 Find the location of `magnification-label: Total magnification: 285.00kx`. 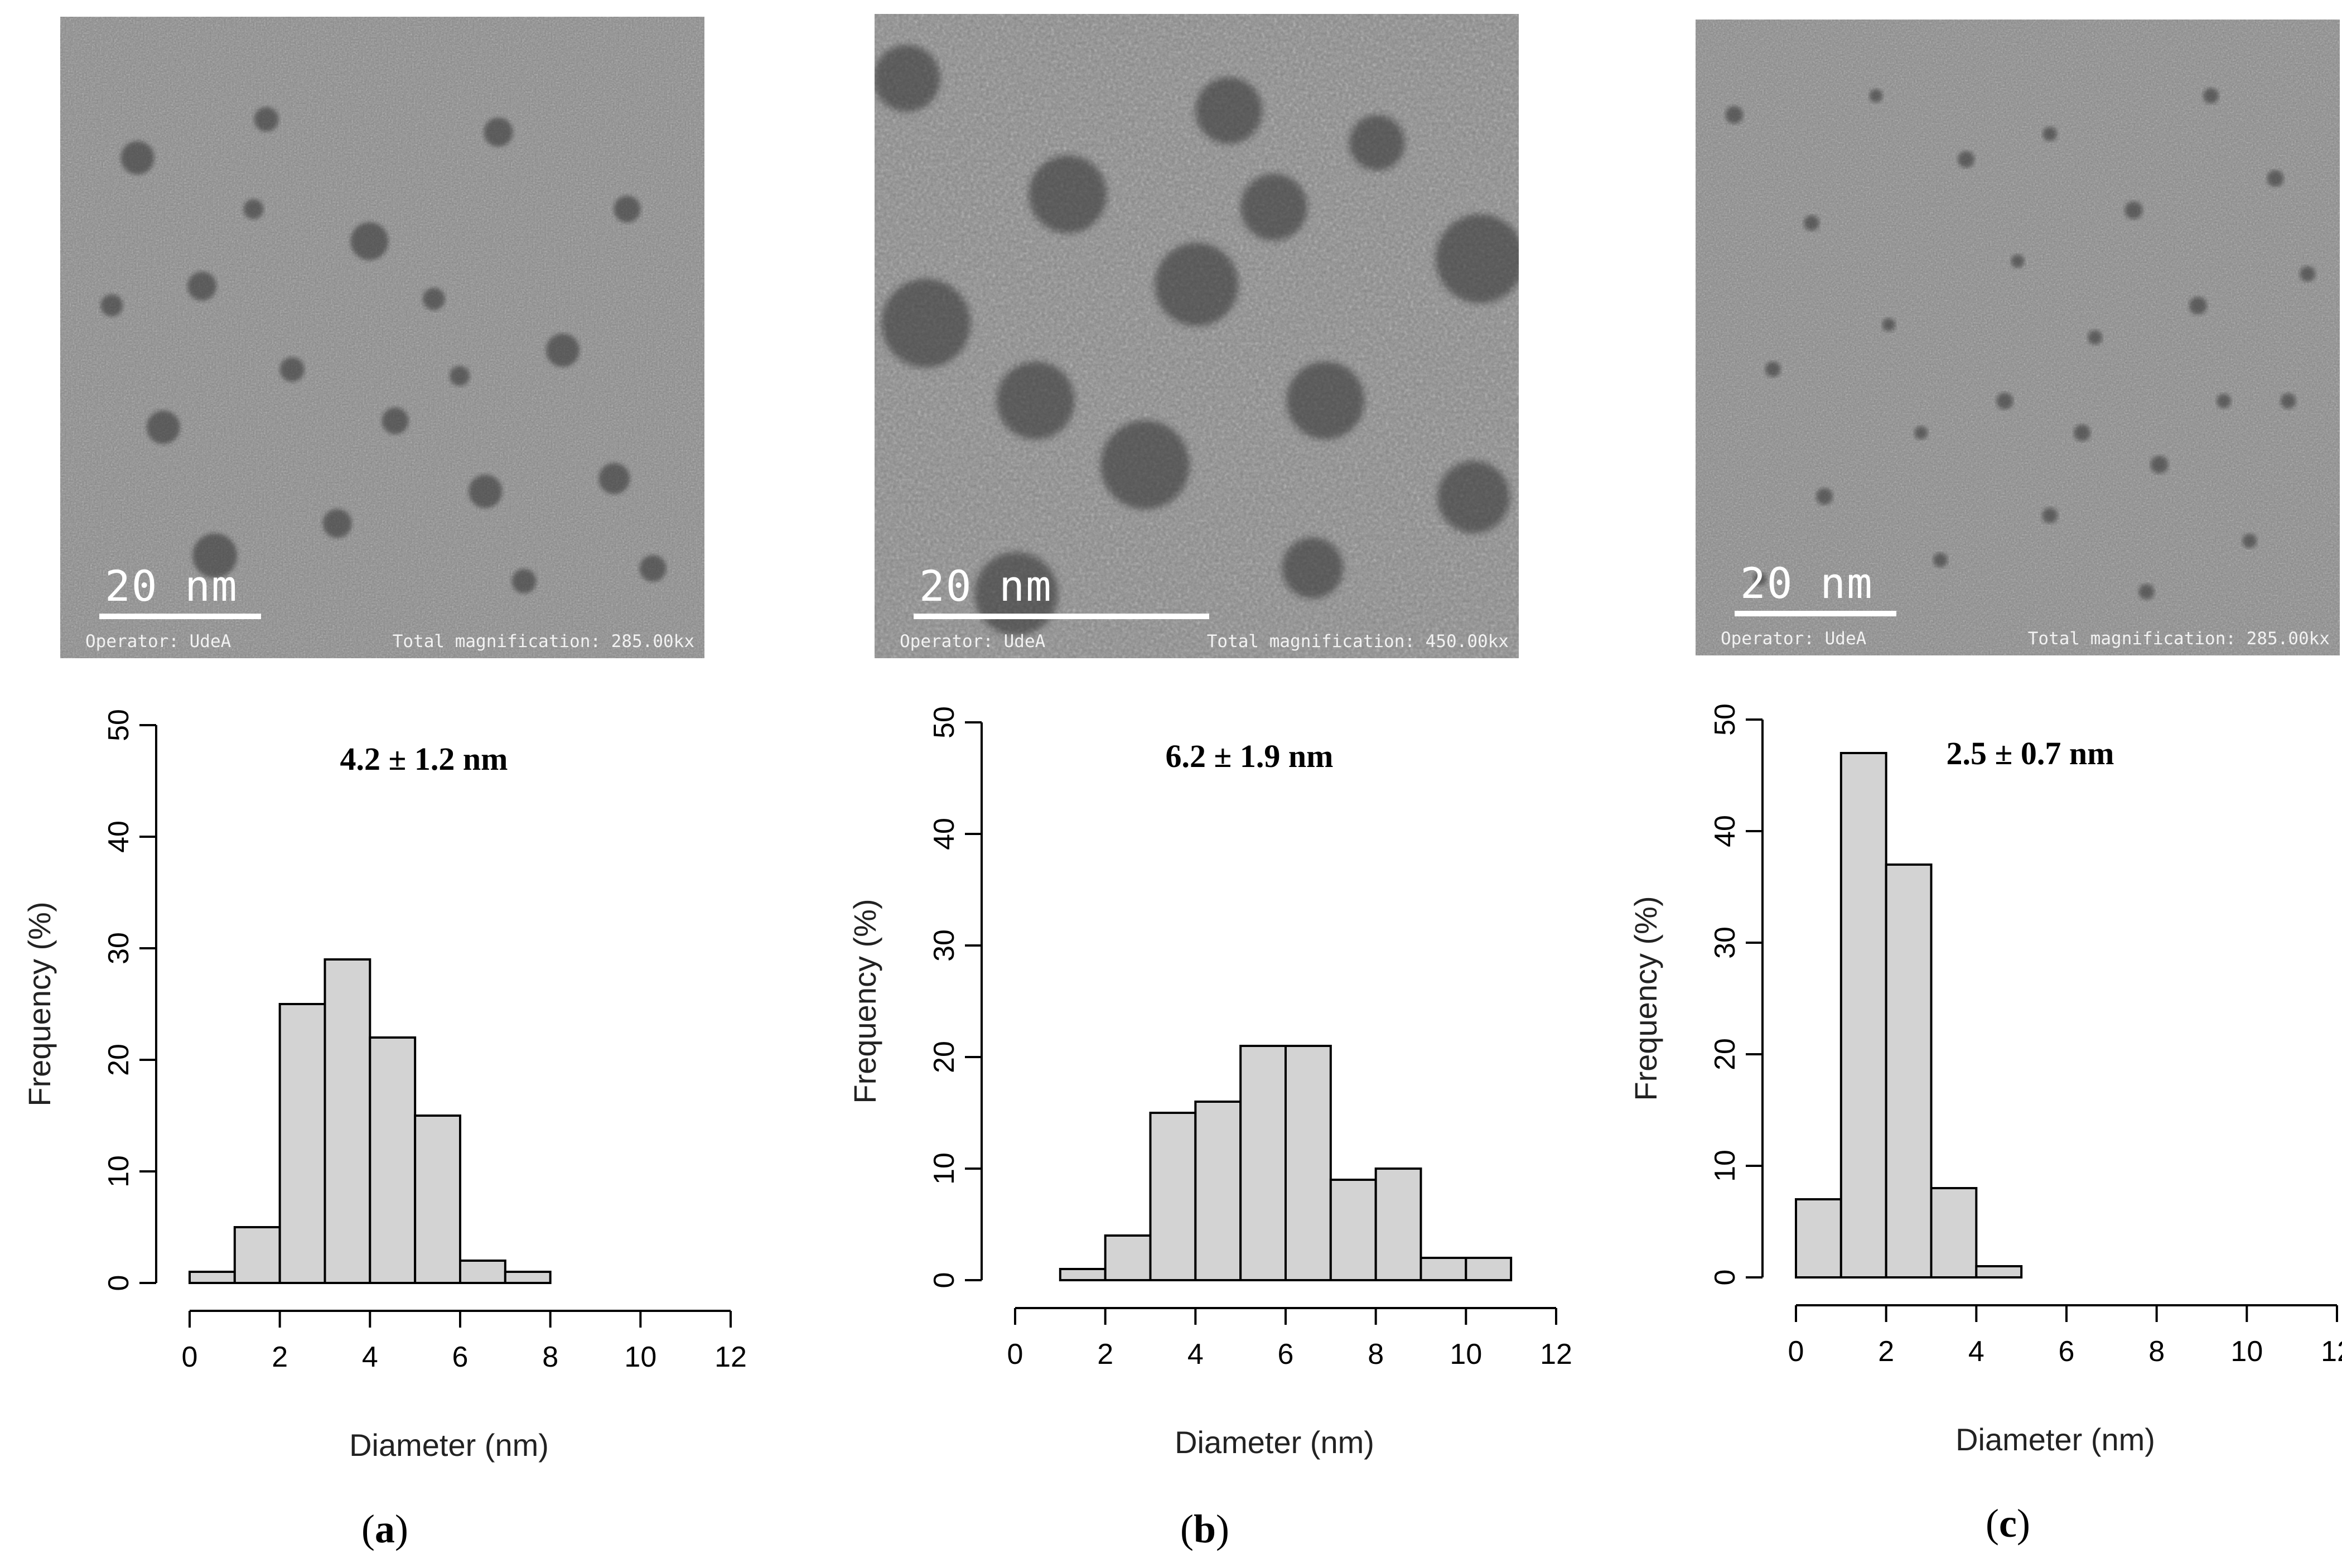

magnification-label: Total magnification: 285.00kx is located at coordinates (2178, 639).